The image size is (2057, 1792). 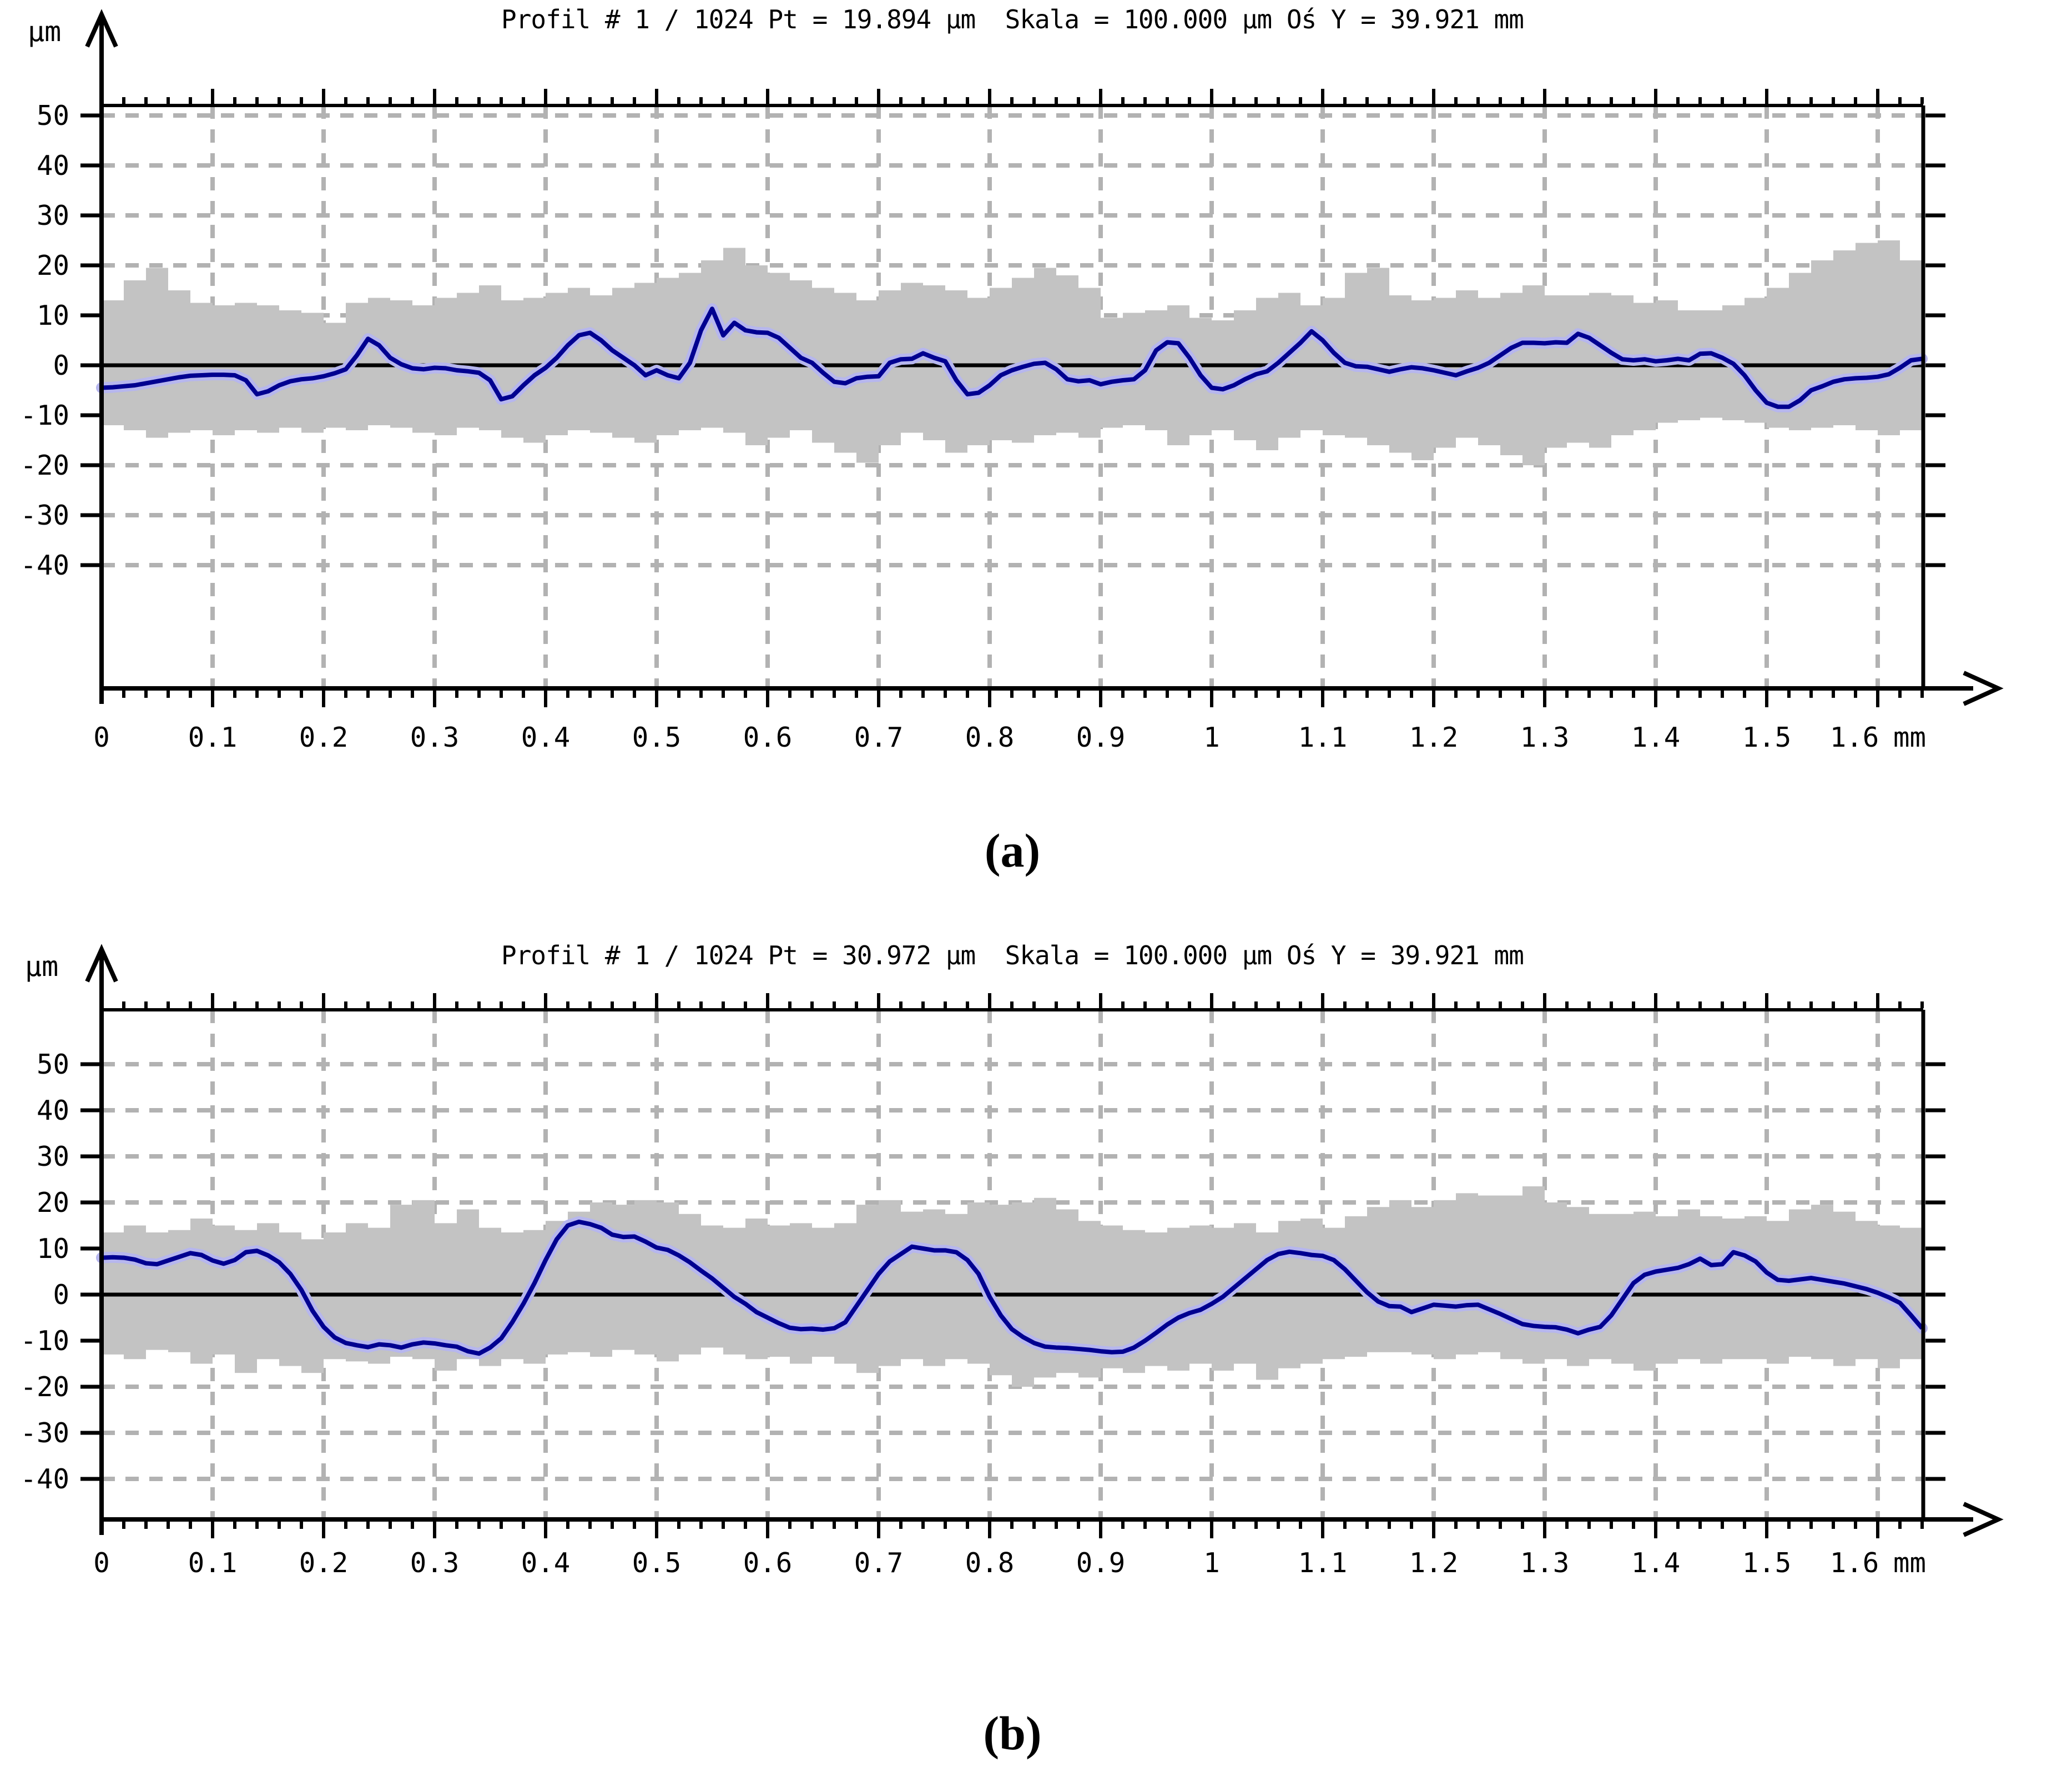 What do you see at coordinates (42, 967) in the screenshot?
I see `chart-b-y-unit-label: µm` at bounding box center [42, 967].